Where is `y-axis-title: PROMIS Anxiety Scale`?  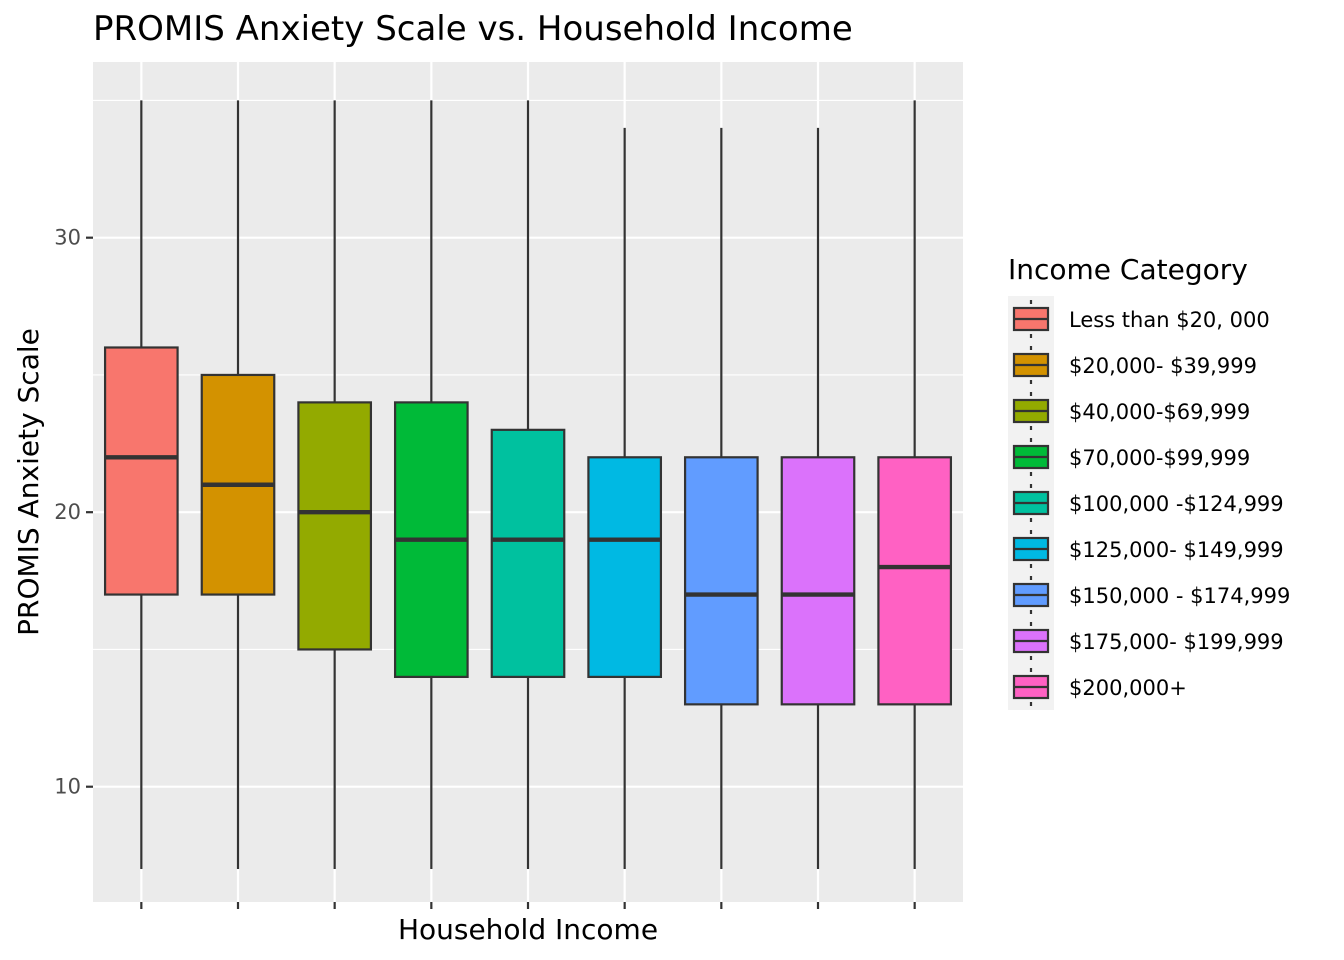 y-axis-title: PROMIS Anxiety Scale is located at coordinates (28, 482).